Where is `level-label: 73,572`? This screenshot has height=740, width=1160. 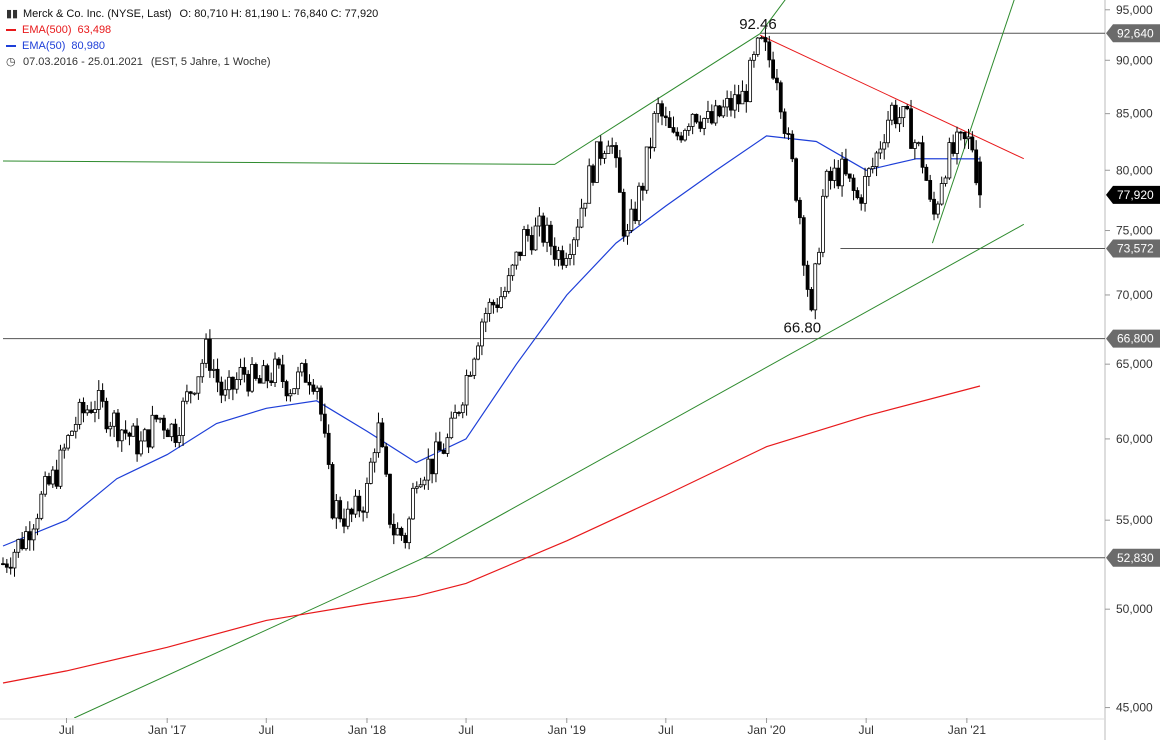
level-label: 73,572 is located at coordinates (1135, 248).